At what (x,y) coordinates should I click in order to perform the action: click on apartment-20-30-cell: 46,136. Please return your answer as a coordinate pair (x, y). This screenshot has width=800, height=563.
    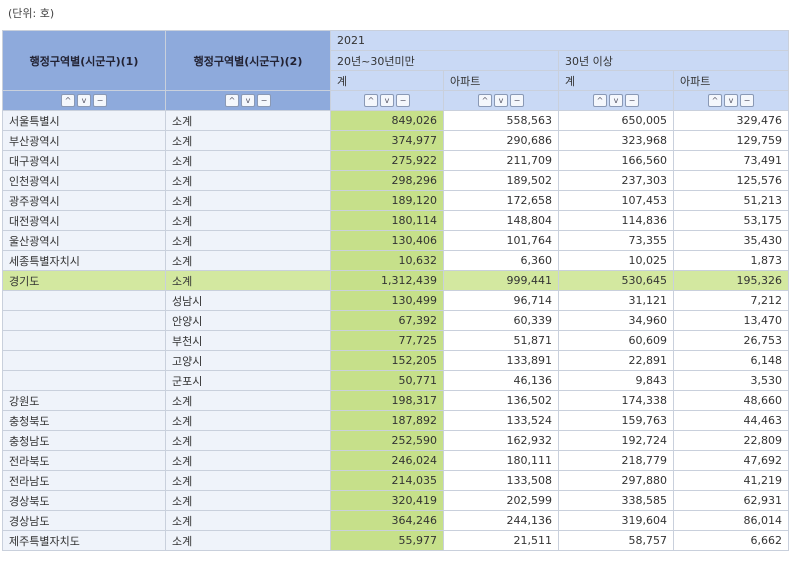
    Looking at the image, I should click on (501, 380).